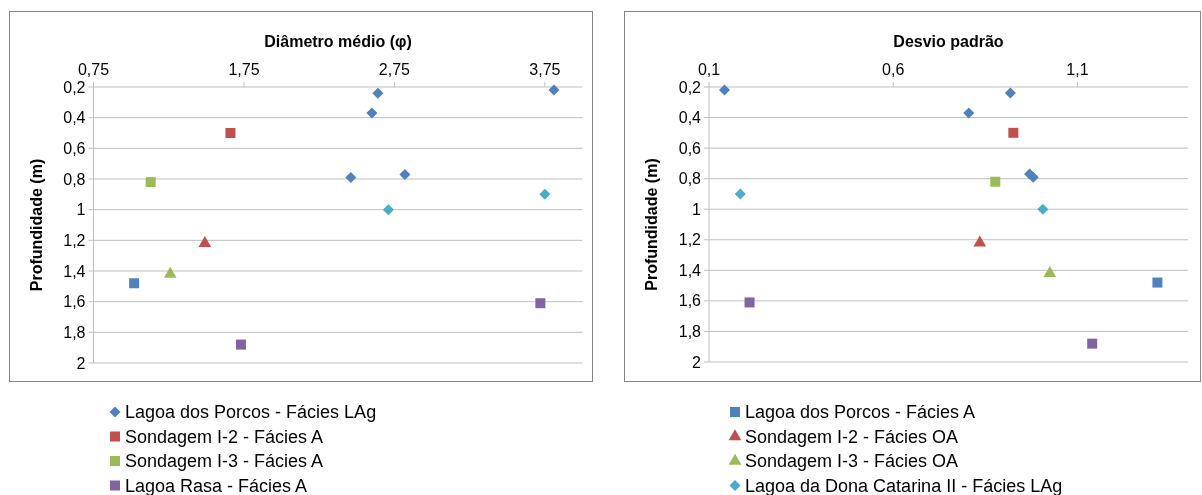 The width and height of the screenshot is (1202, 495). I want to click on x-tick-label: 0,1, so click(709, 69).